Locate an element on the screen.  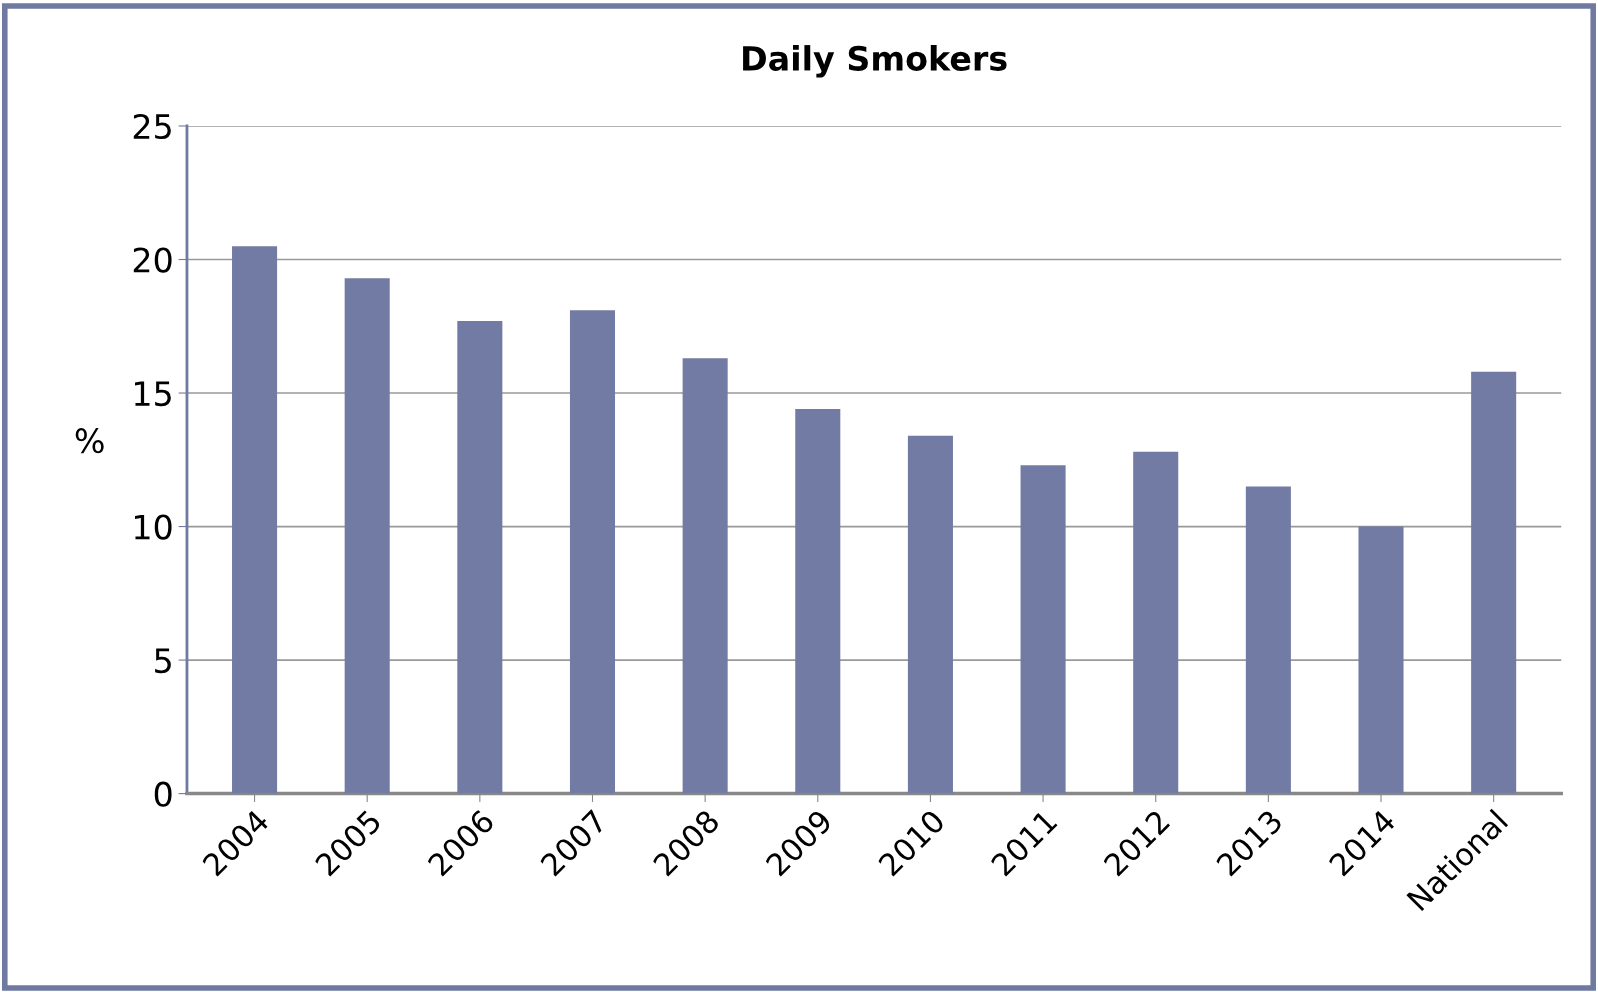
y-tick-label: 0 is located at coordinates (163, 794).